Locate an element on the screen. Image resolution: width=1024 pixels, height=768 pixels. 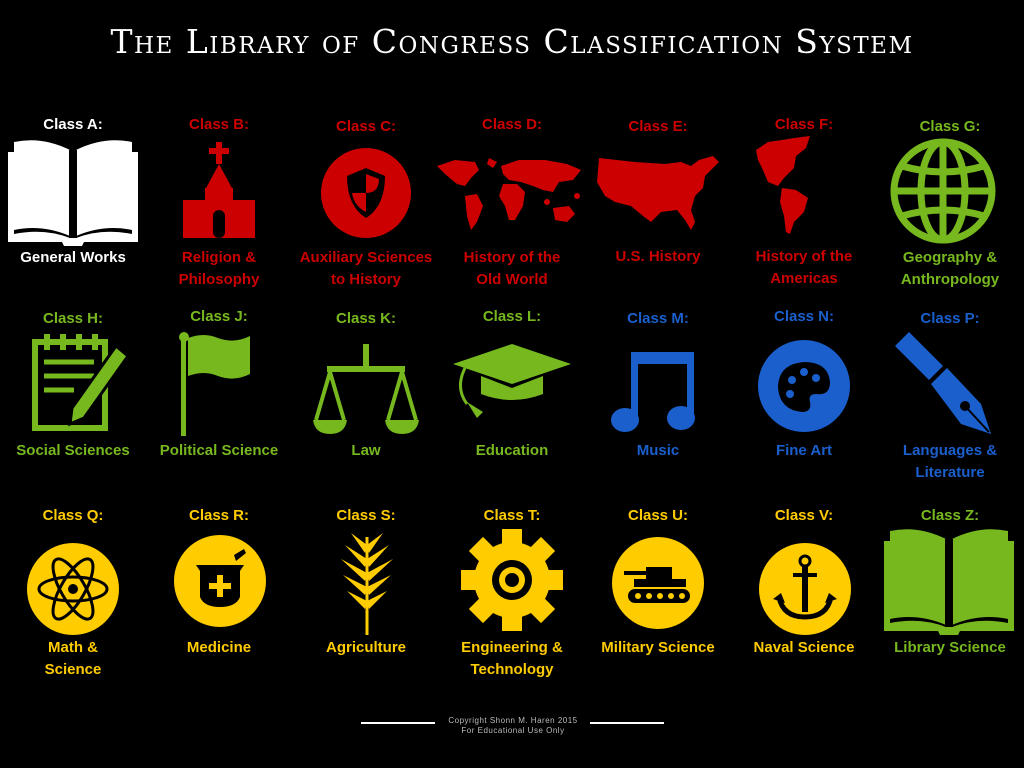
class-q-card: Class Q: Math & Science is located at coordinates (73, 597).